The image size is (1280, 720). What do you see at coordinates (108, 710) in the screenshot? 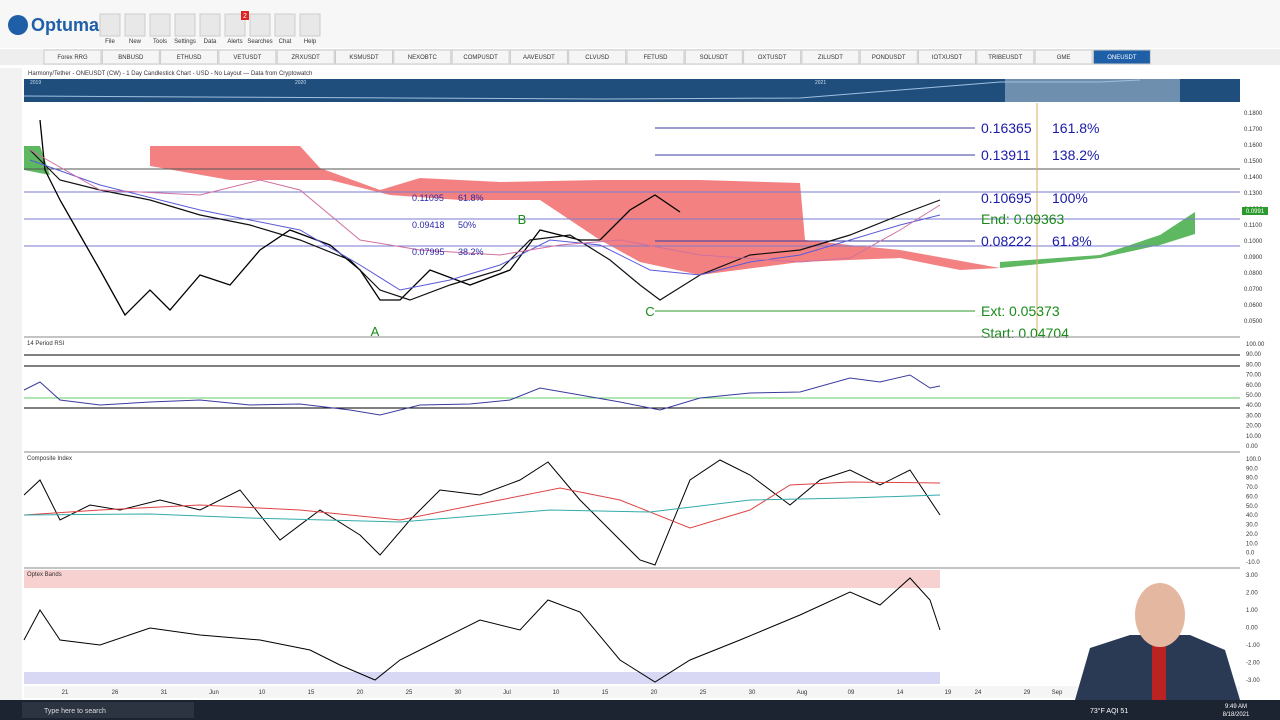
I see `search-box` at bounding box center [108, 710].